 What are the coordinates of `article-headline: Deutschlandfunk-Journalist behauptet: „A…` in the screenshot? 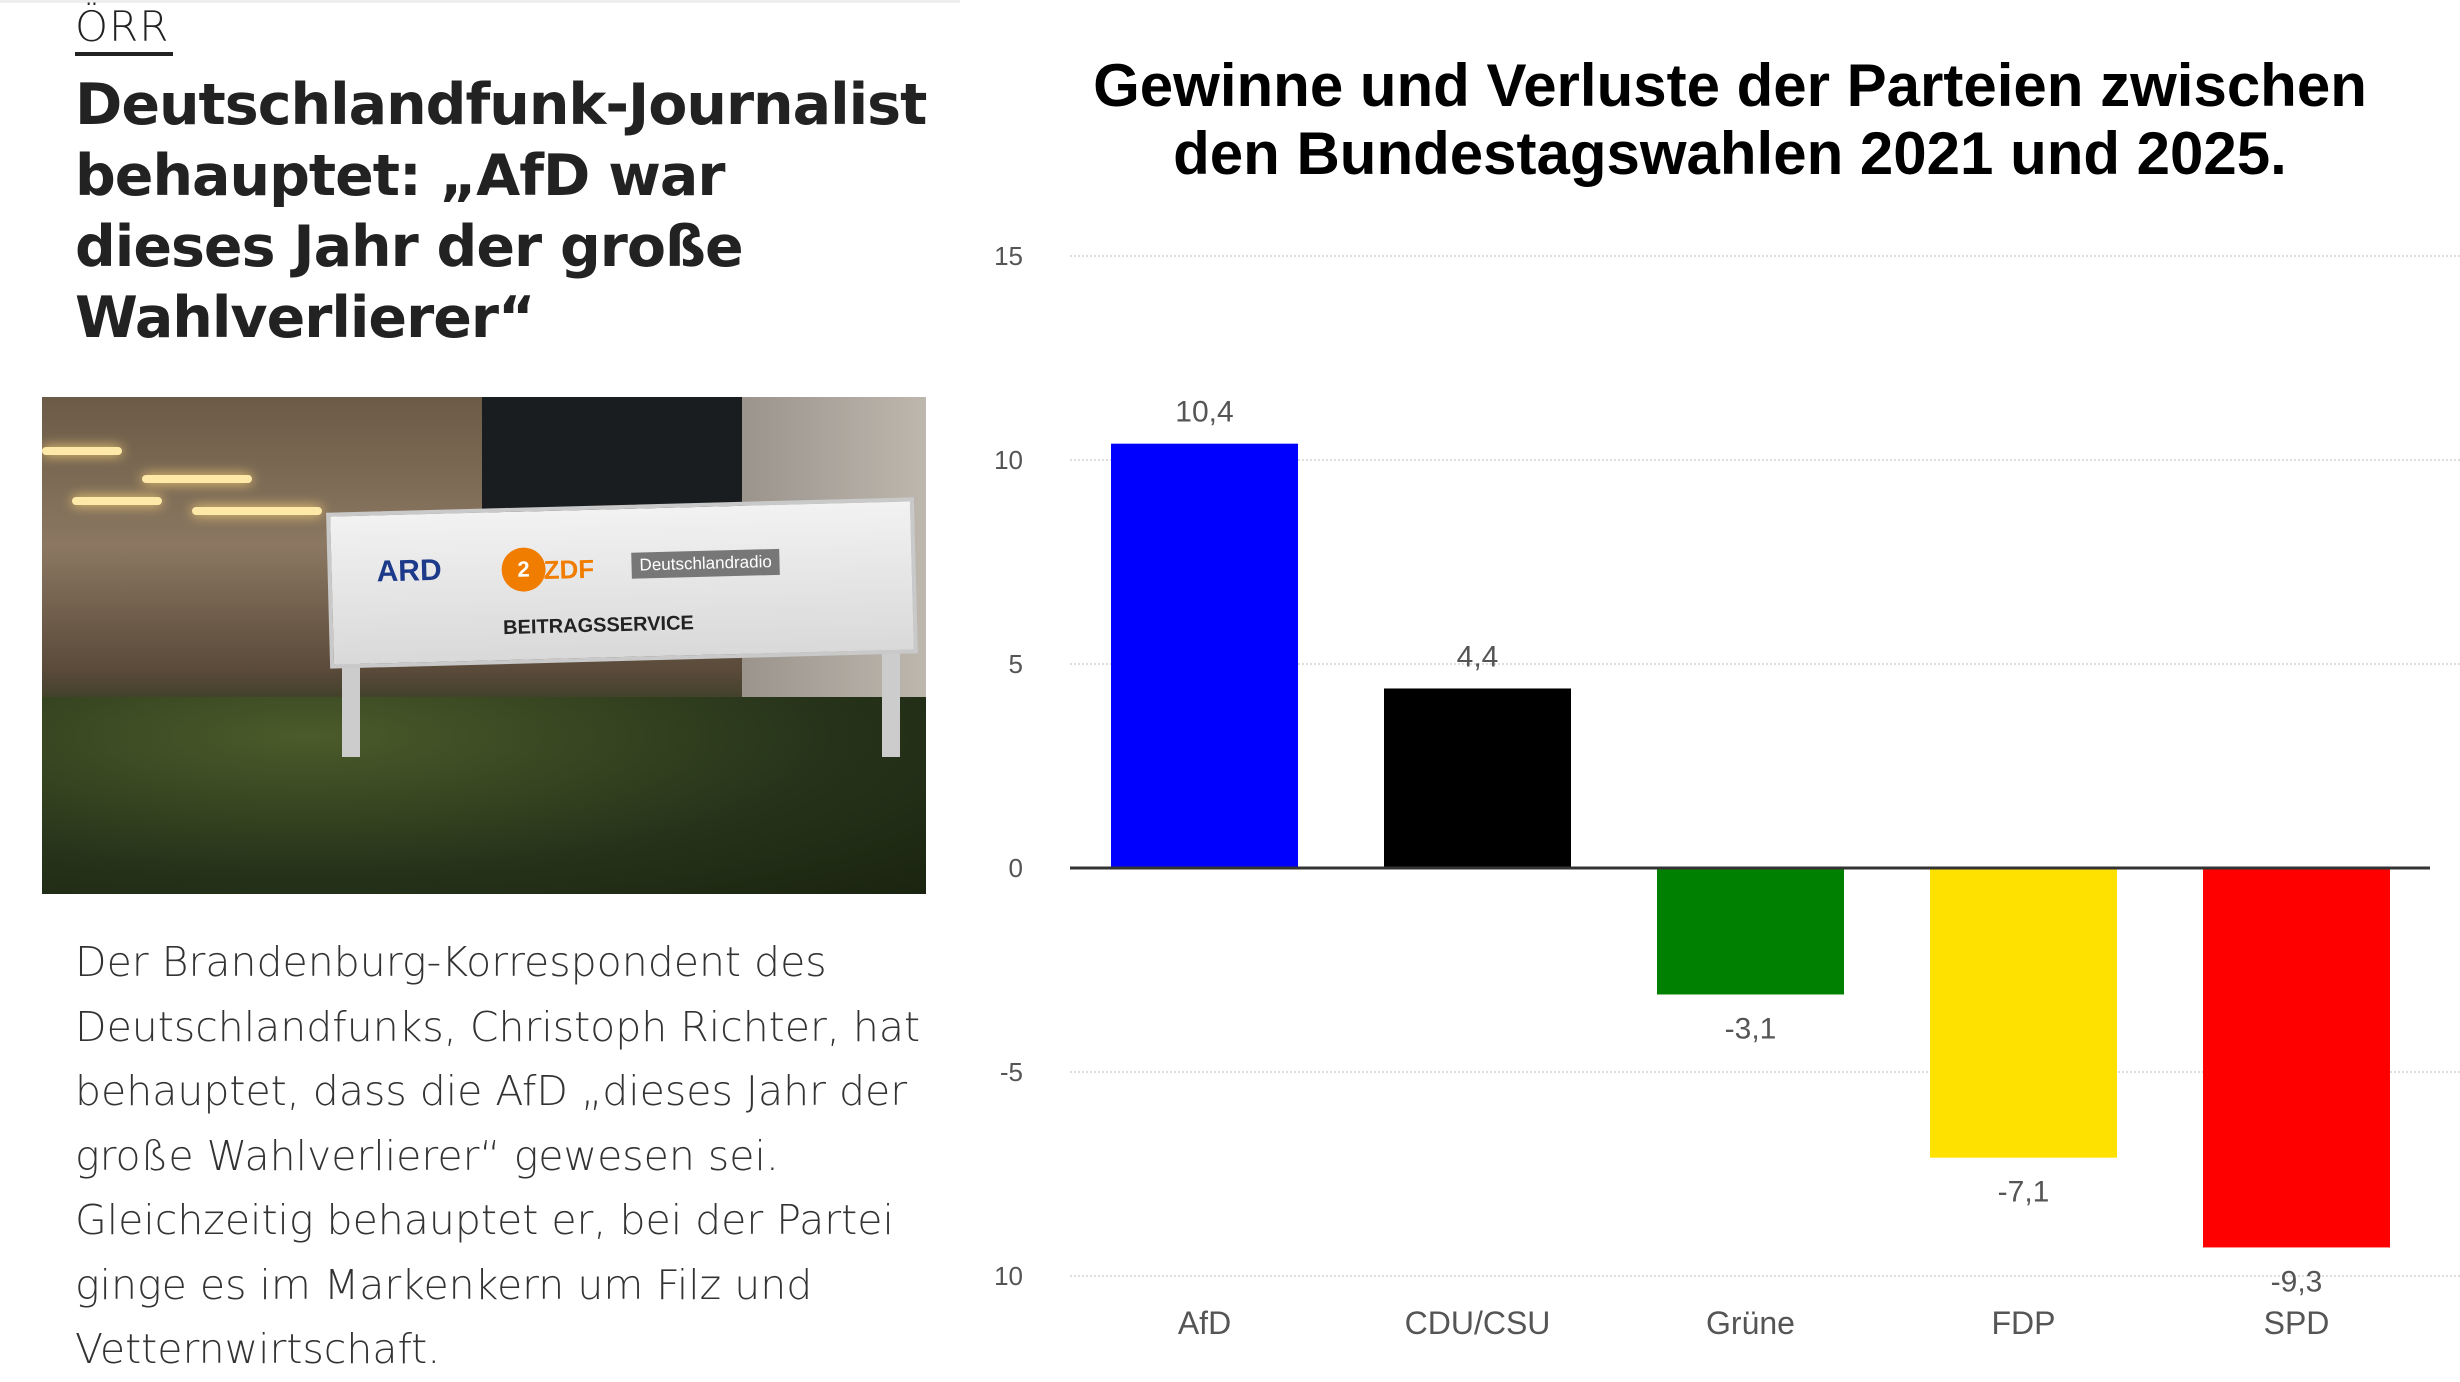 It's located at (501, 211).